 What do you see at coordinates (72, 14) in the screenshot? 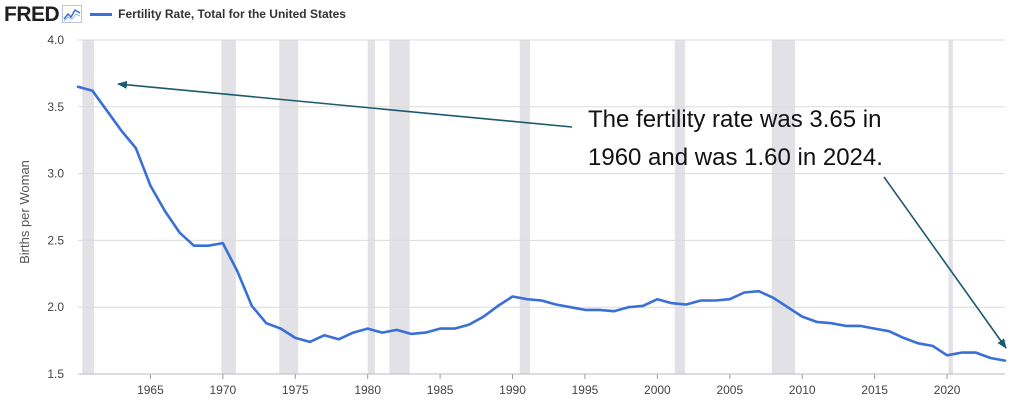
I see `chart-line-icon` at bounding box center [72, 14].